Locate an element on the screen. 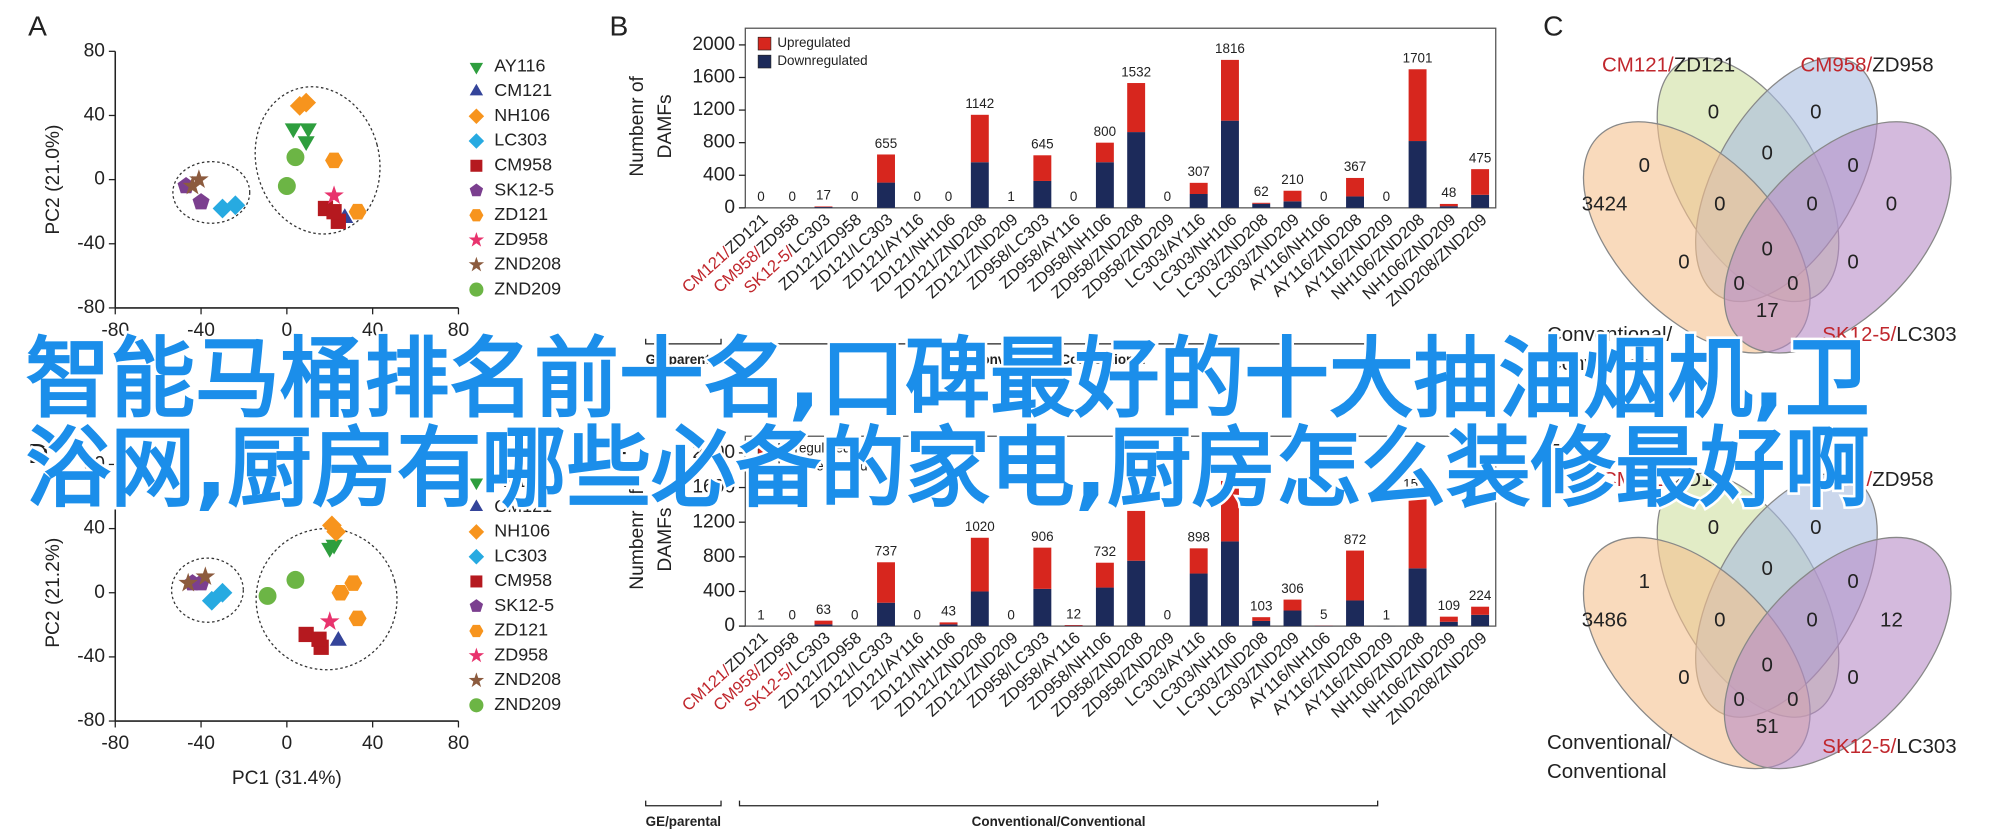 This screenshot has height=834, width=2008. x-tick-label: 0 is located at coordinates (287, 330).